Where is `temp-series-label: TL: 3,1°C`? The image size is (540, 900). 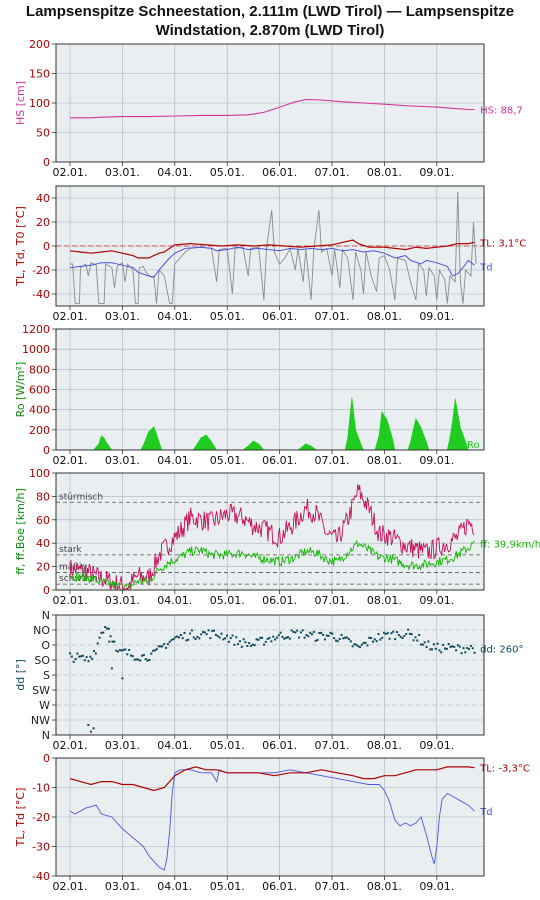
temp-series-label: TL: 3,1°C is located at coordinates (502, 243).